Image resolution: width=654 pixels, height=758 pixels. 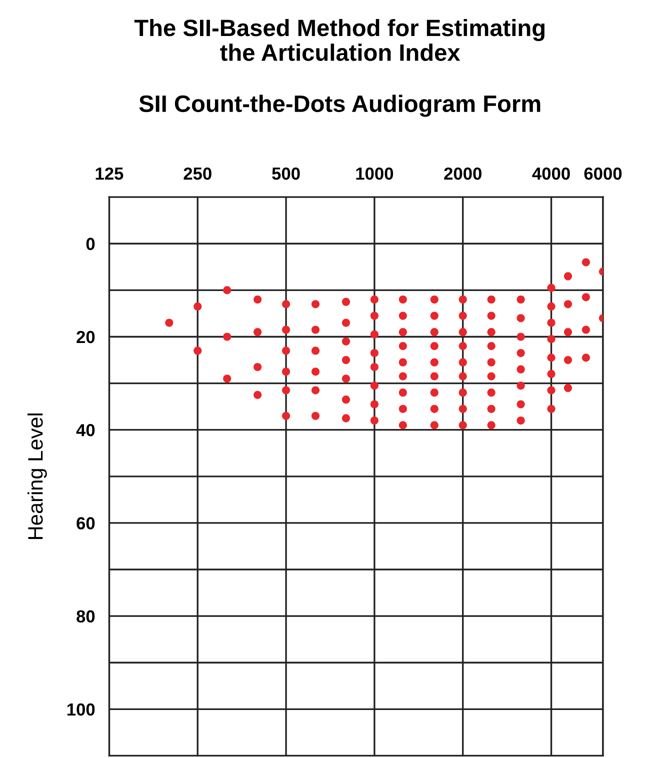 What do you see at coordinates (198, 173) in the screenshot?
I see `x-tick-label: 250` at bounding box center [198, 173].